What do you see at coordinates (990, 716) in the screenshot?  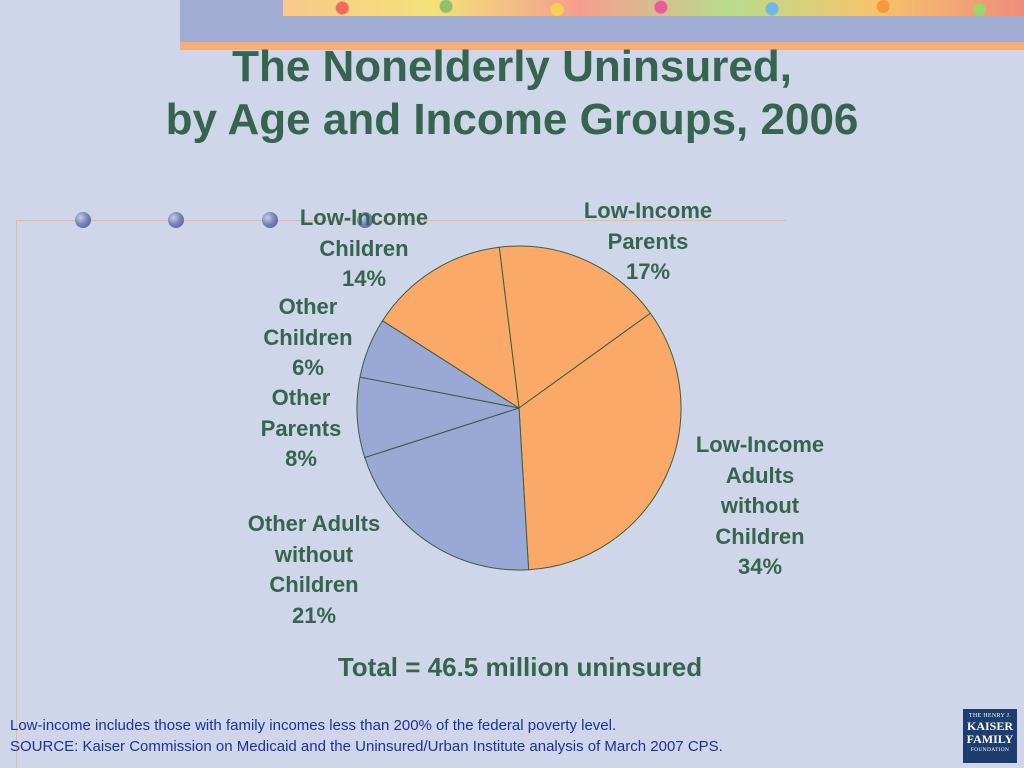 I see `logo-line-1: THE HENRY J.` at bounding box center [990, 716].